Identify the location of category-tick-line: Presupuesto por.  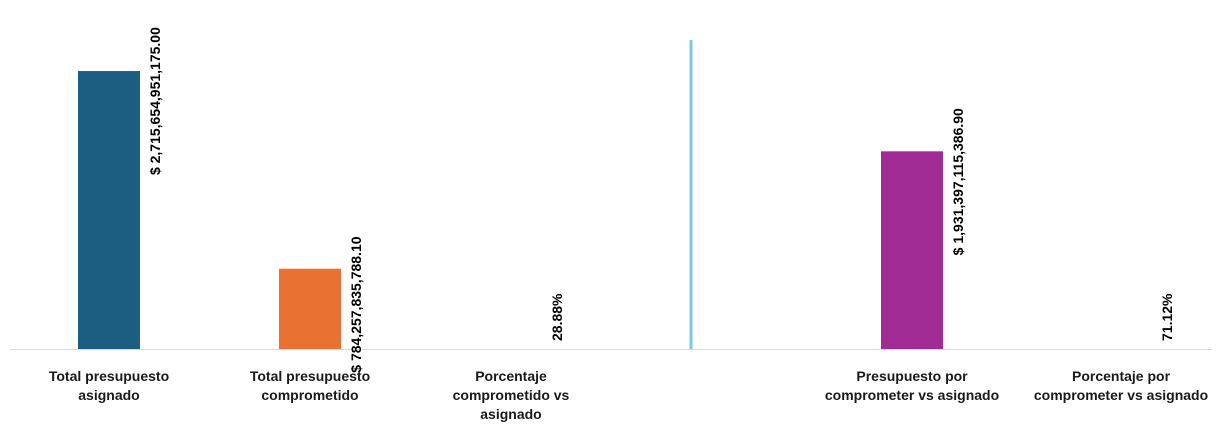
(912, 376).